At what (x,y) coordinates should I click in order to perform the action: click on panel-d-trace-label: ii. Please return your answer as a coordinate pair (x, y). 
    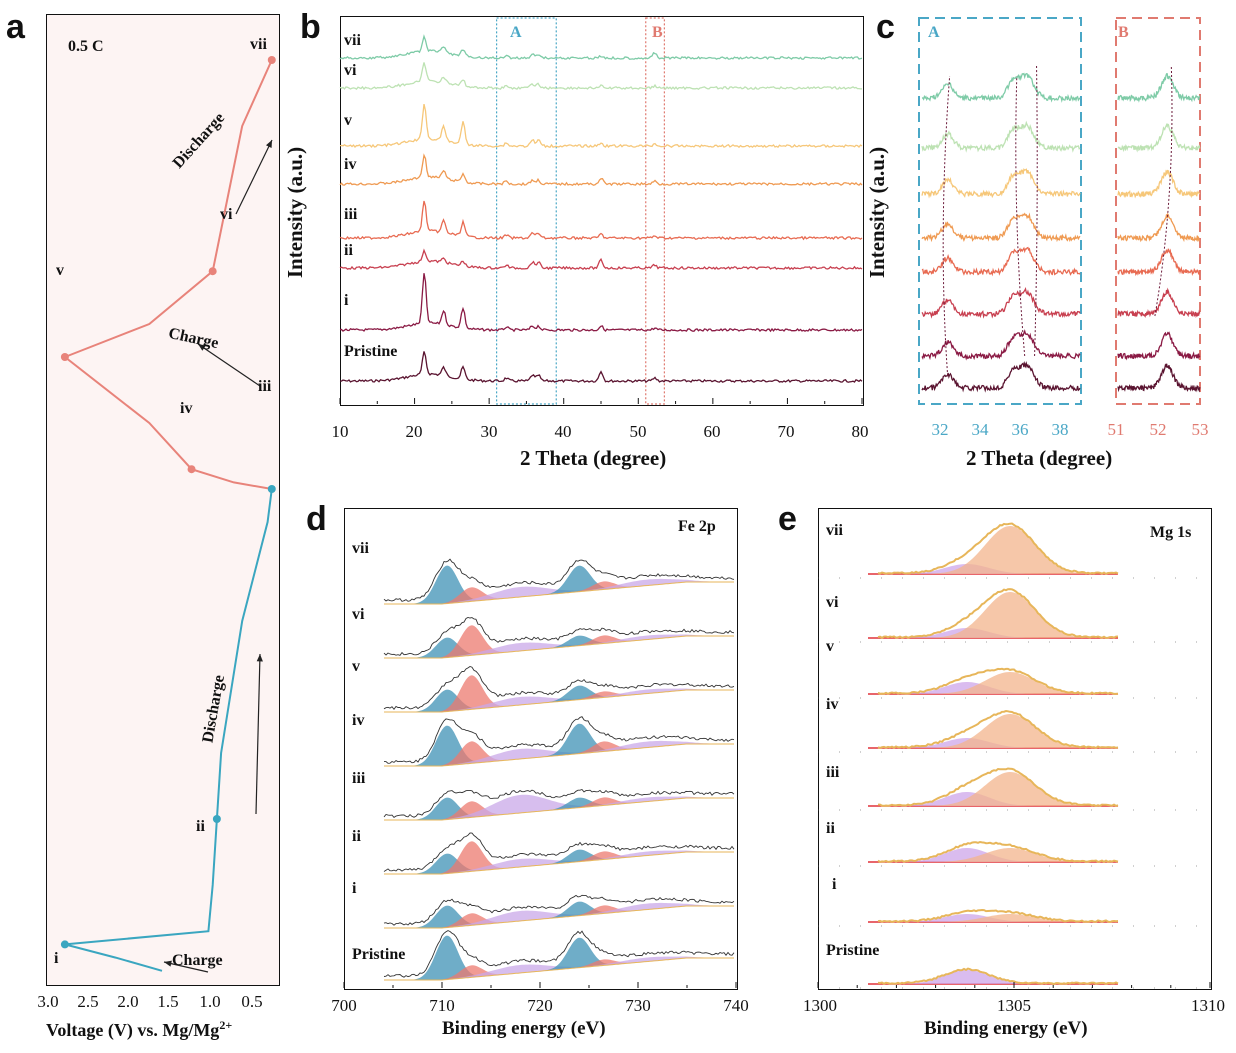
    Looking at the image, I should click on (356, 836).